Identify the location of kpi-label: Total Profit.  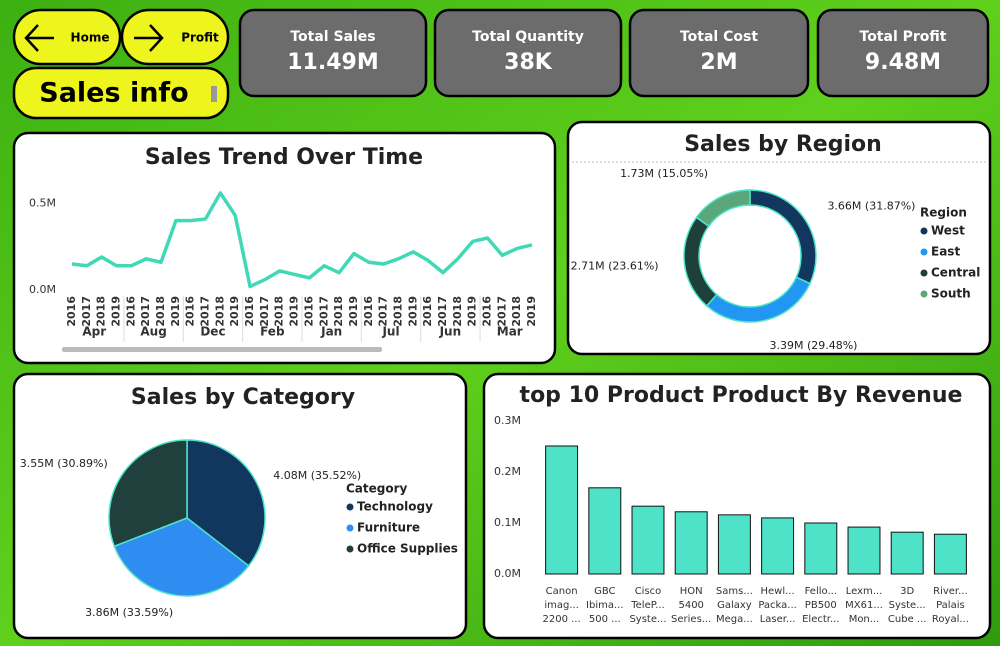
(903, 37).